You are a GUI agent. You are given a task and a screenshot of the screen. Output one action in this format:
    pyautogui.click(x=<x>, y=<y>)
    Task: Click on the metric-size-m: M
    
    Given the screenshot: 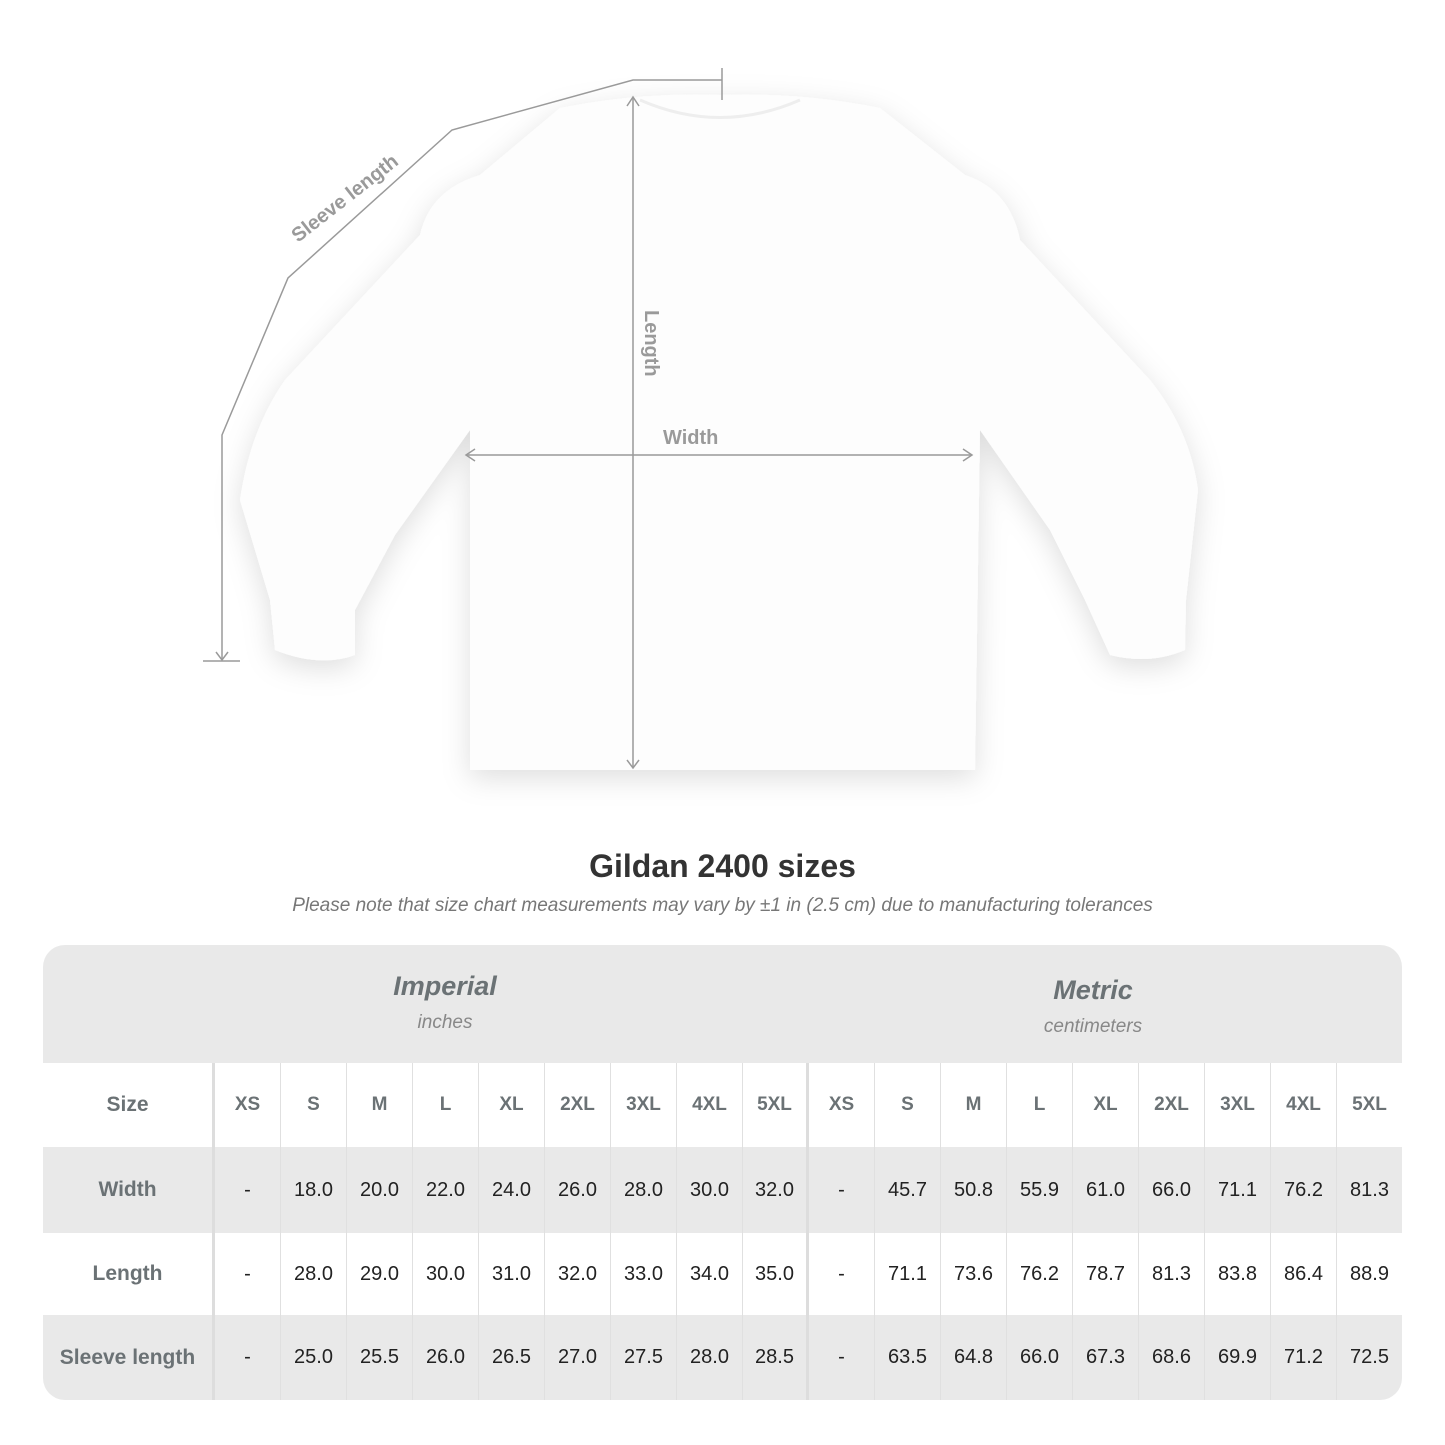 What is the action you would take?
    pyautogui.click(x=974, y=1105)
    